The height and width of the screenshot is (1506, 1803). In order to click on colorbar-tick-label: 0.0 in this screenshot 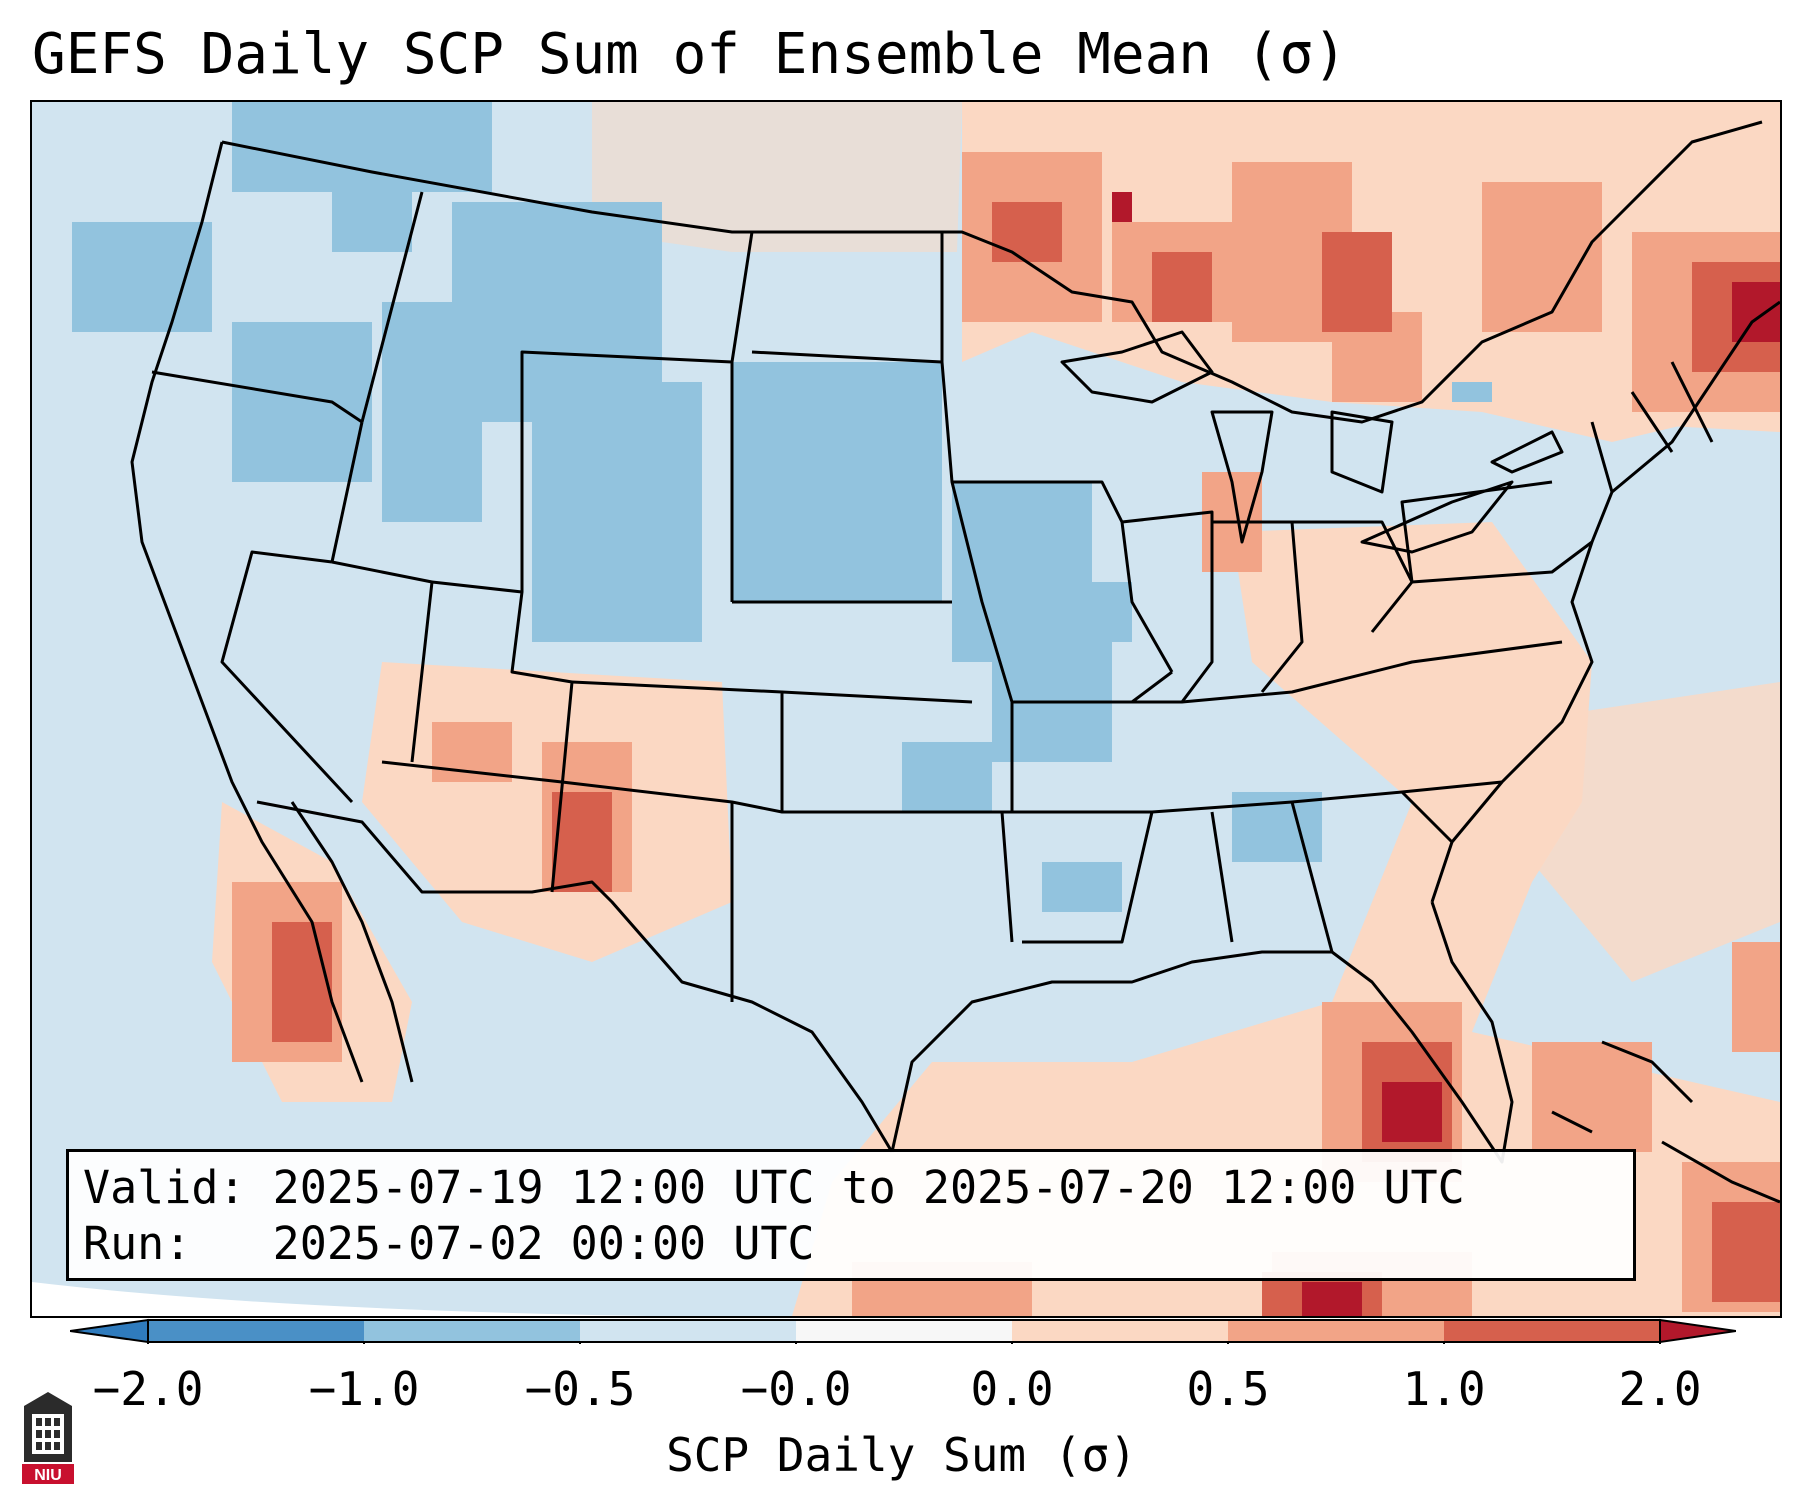, I will do `click(1012, 1389)`.